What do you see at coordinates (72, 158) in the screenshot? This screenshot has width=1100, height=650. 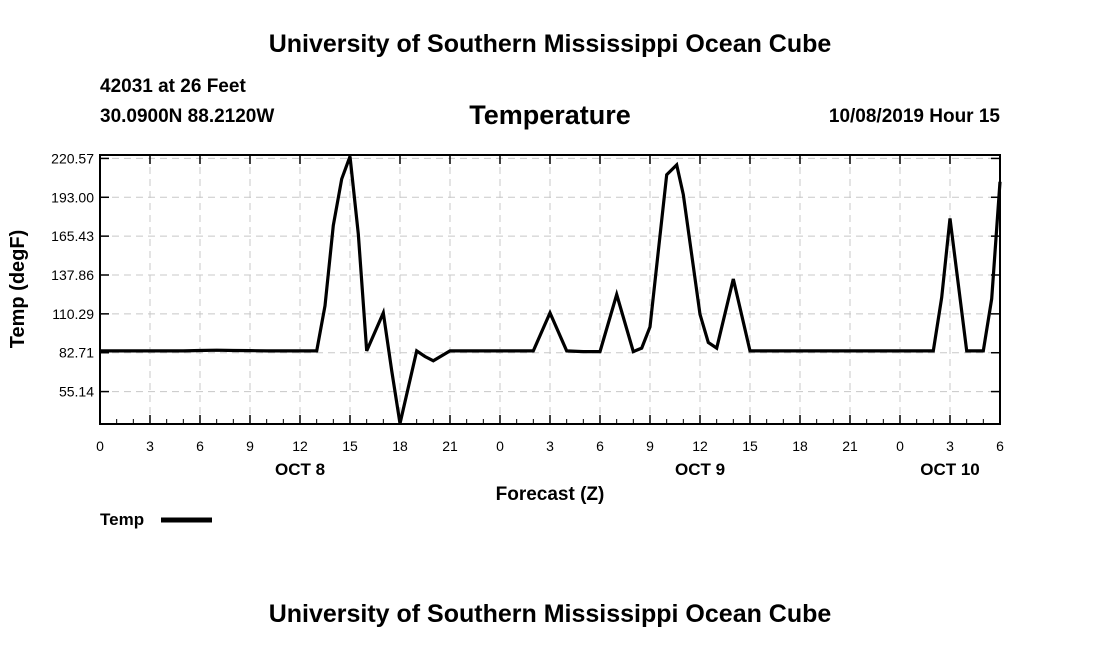 I see `y-tick-label: 220.57` at bounding box center [72, 158].